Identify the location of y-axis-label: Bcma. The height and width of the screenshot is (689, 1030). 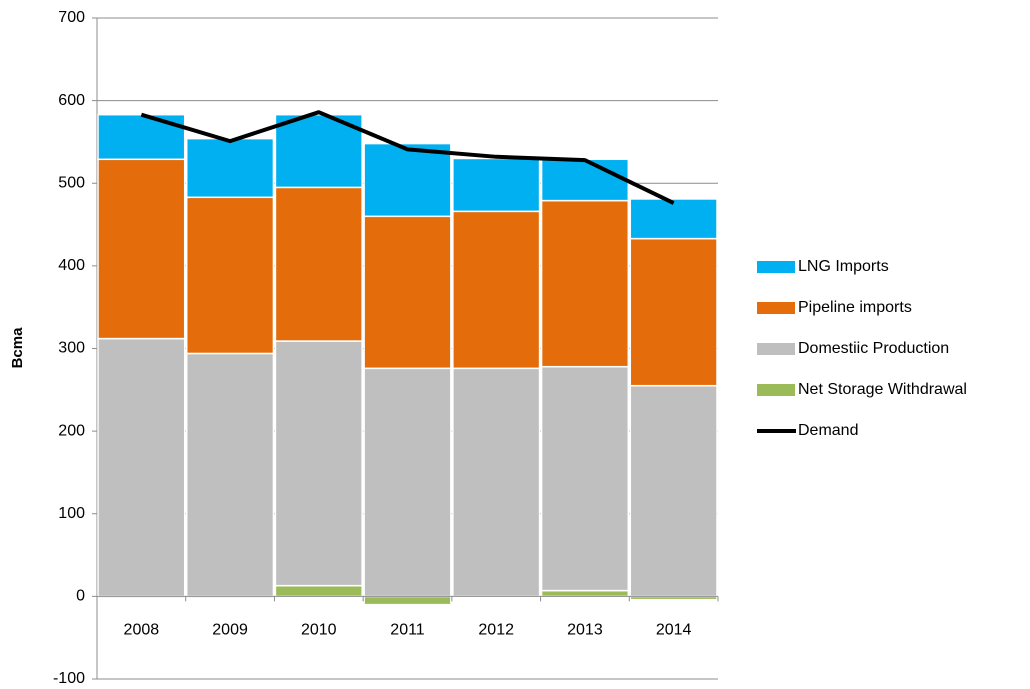
(17, 348).